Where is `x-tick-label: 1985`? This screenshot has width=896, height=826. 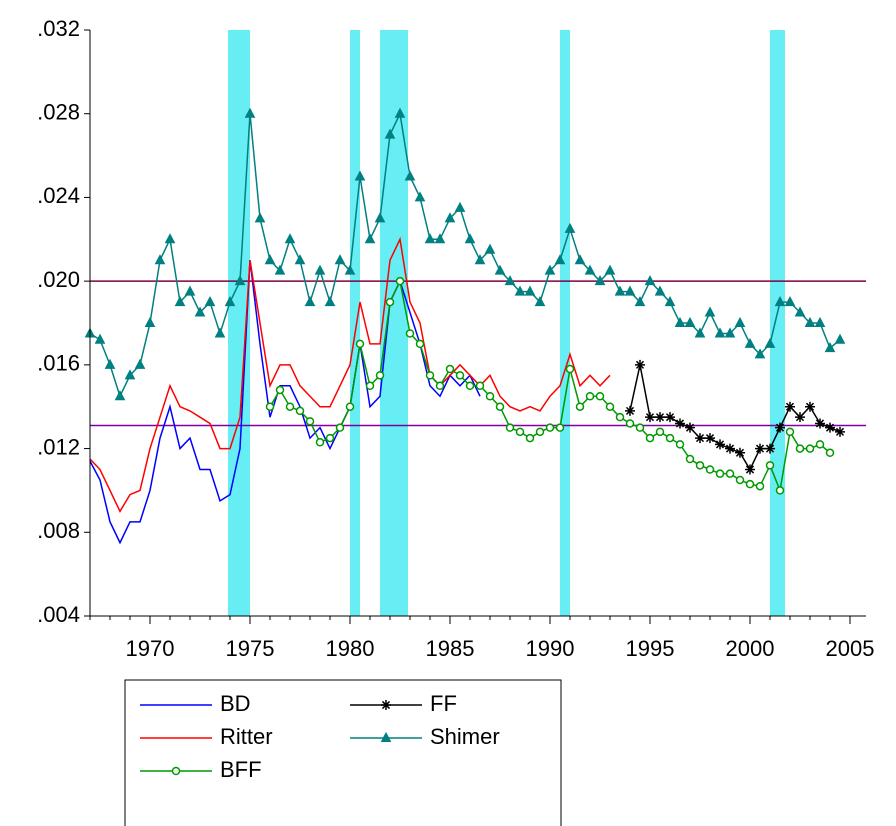 x-tick-label: 1985 is located at coordinates (450, 648).